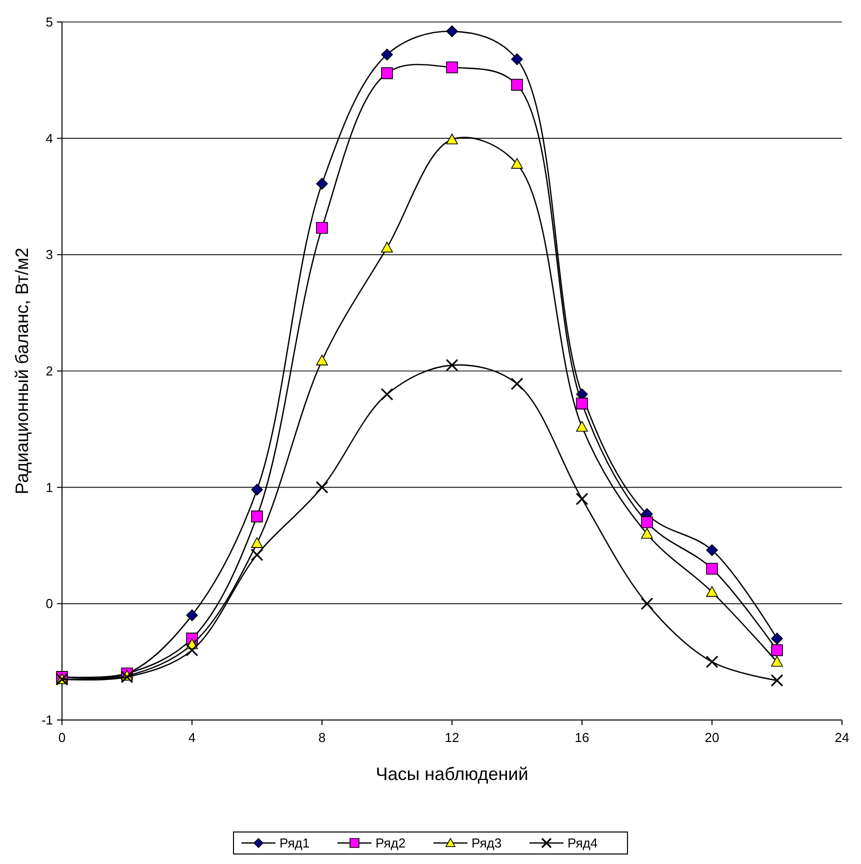 The width and height of the screenshot is (861, 864). I want to click on y-tick-label: 4, so click(49, 138).